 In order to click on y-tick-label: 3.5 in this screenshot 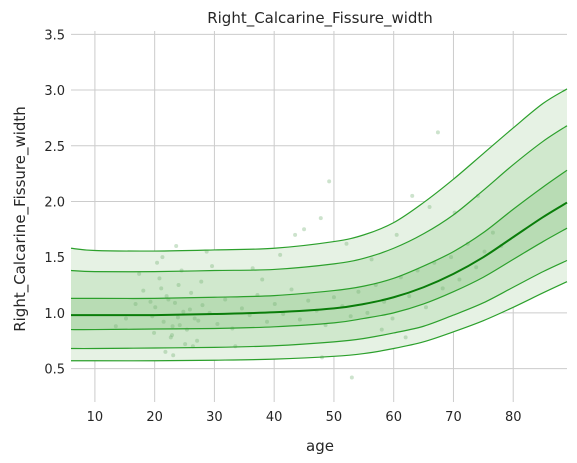, I will do `click(54, 35)`.